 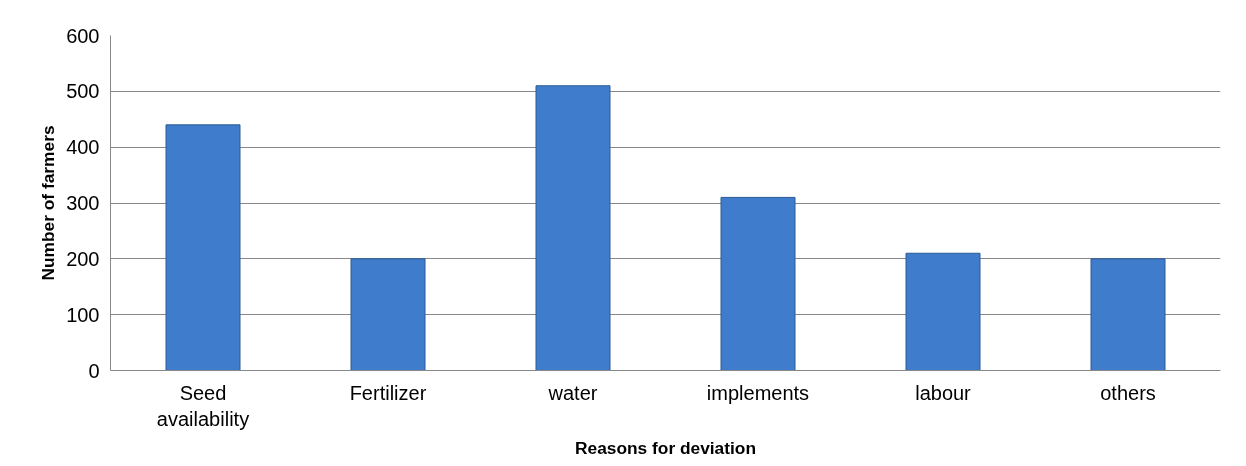 I want to click on x-tick-label: water, so click(x=572, y=392).